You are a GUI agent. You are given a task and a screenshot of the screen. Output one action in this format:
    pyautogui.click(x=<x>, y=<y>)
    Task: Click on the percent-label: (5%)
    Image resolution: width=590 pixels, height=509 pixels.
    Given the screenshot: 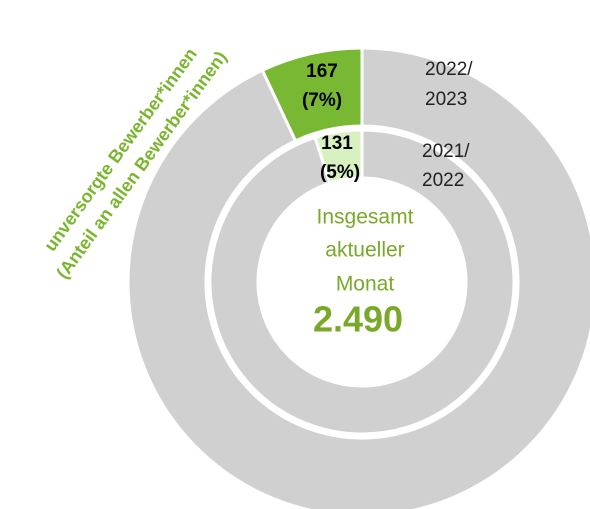 What is the action you would take?
    pyautogui.click(x=340, y=172)
    